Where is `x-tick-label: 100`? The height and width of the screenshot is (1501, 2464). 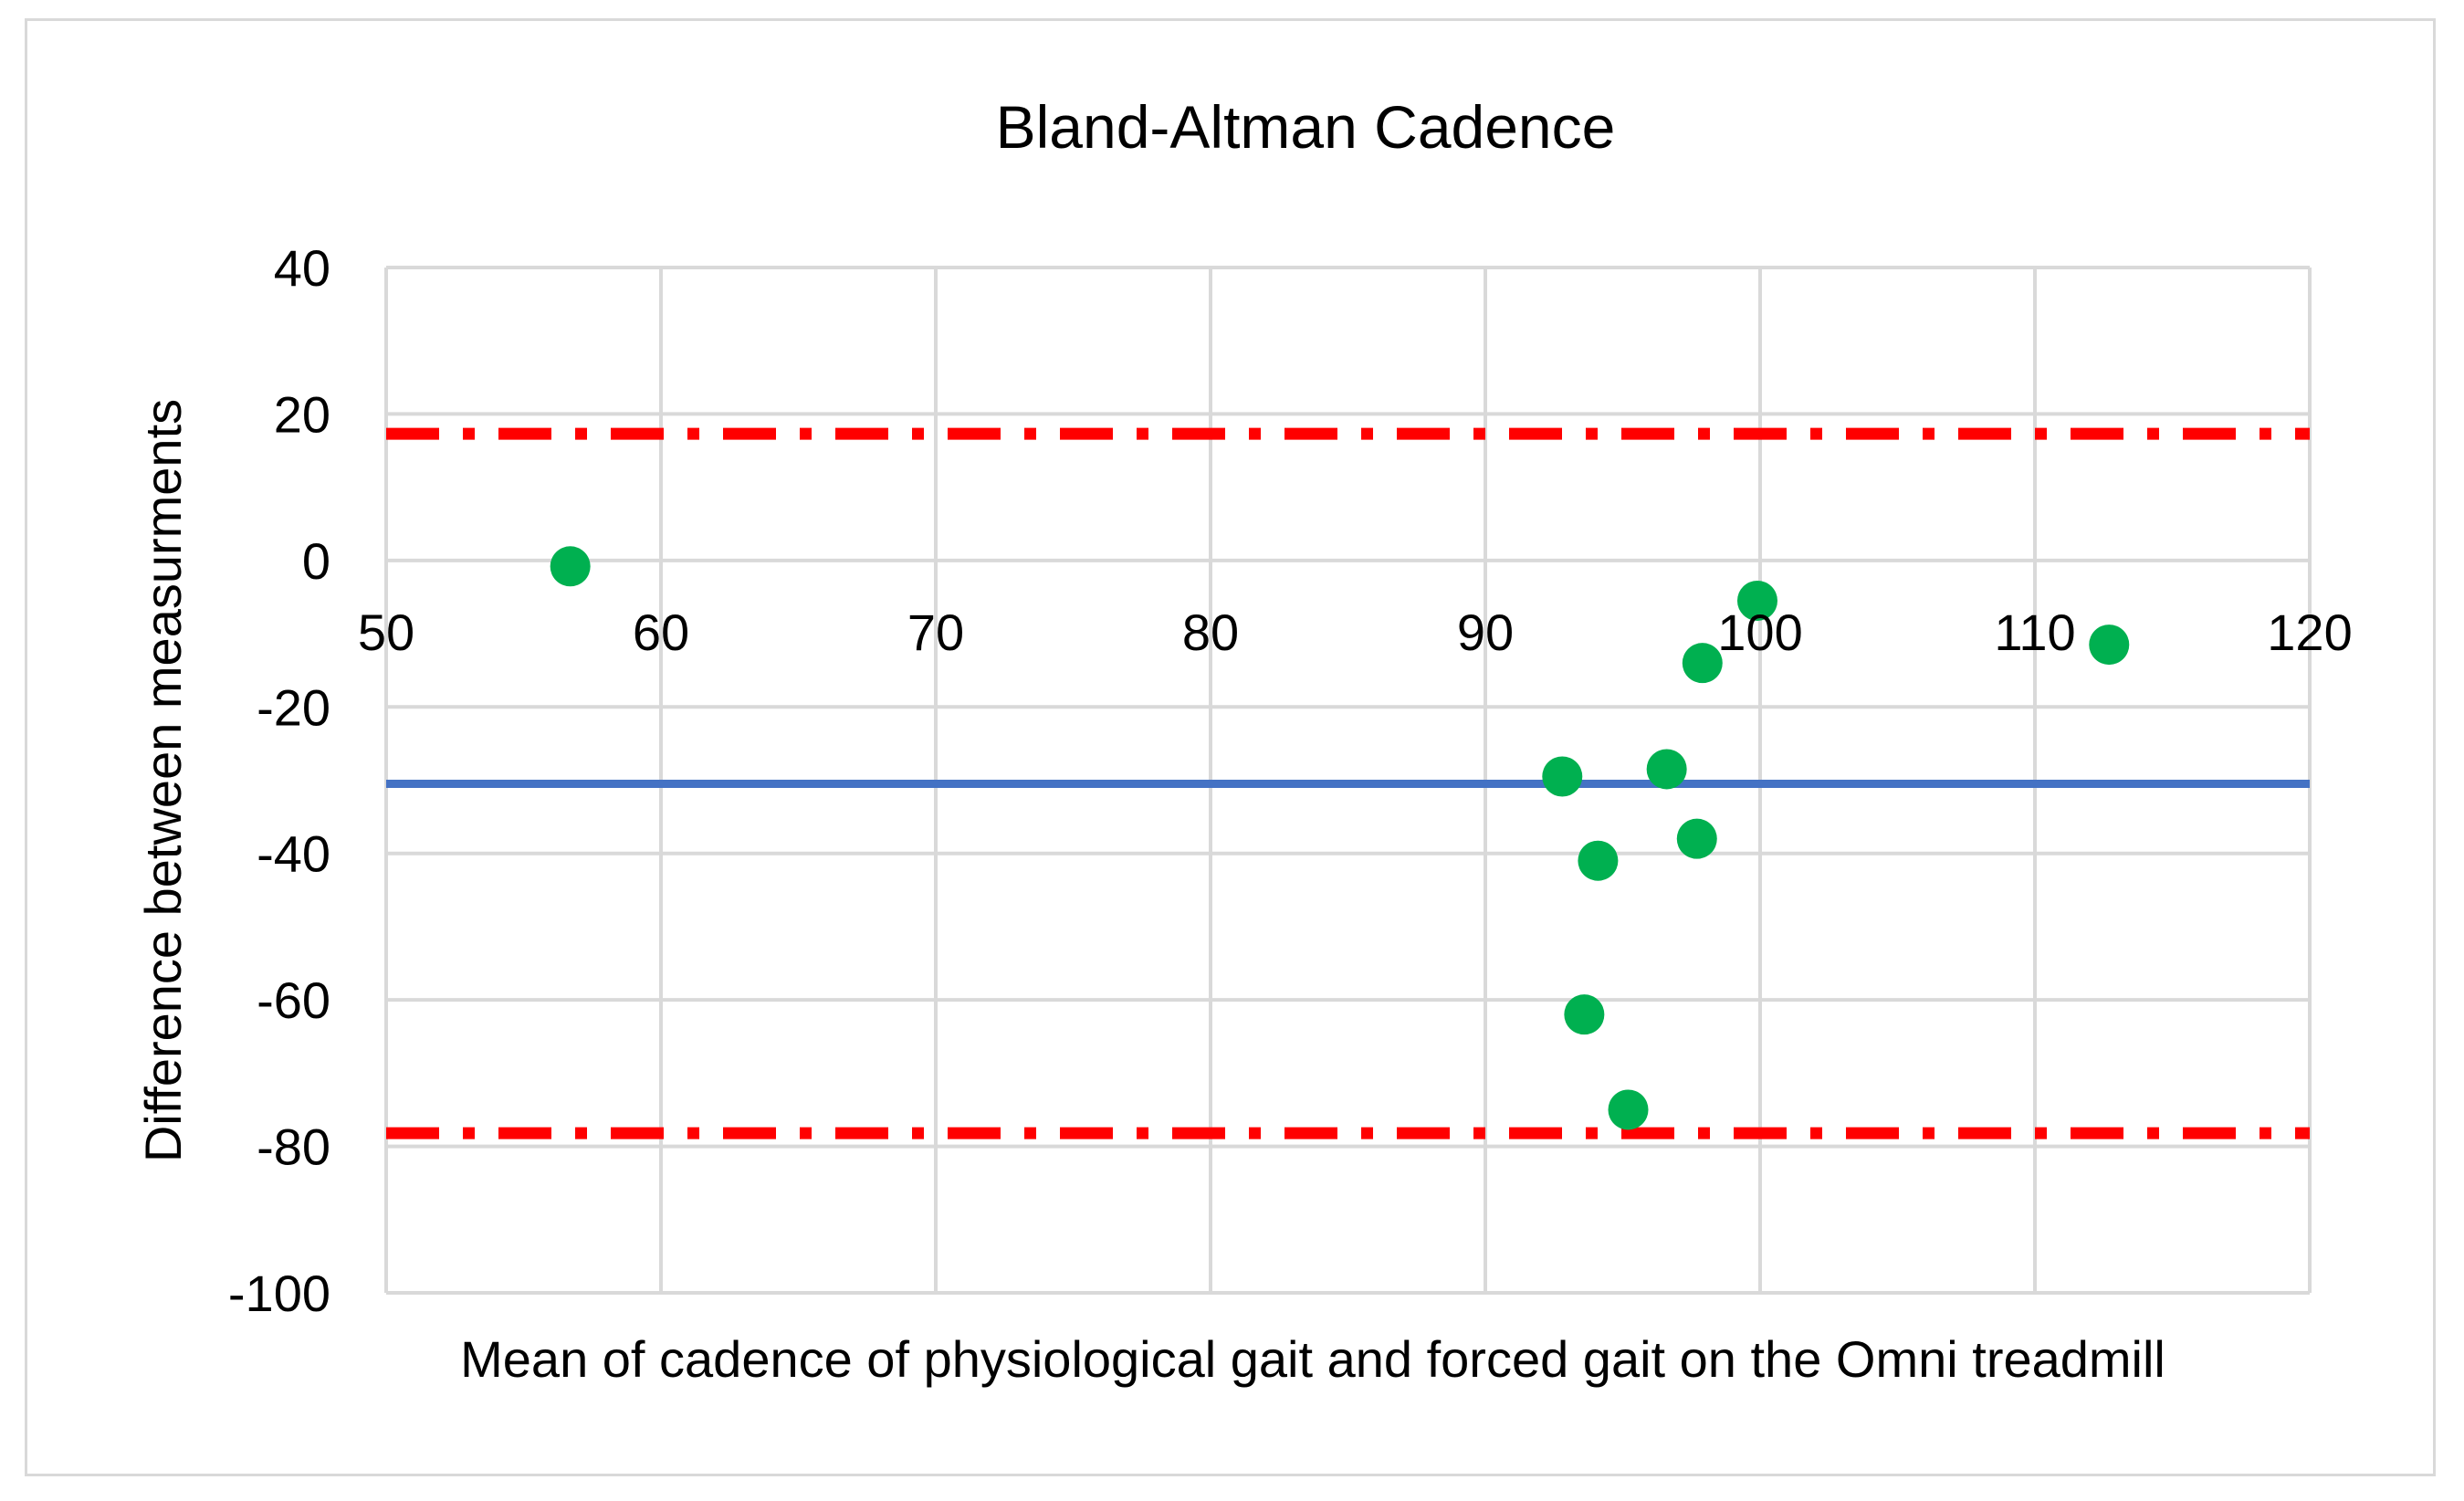
x-tick-label: 100 is located at coordinates (1760, 632).